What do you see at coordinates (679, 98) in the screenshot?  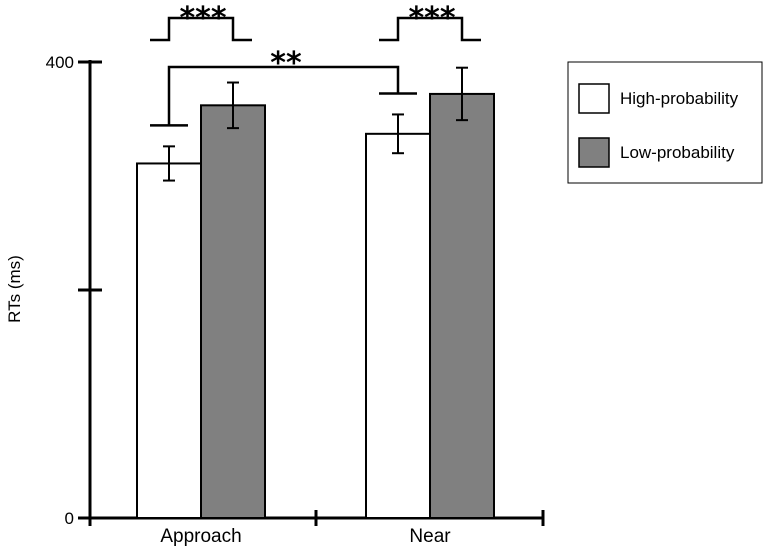 I see `legend-label-high-probability: High-probability` at bounding box center [679, 98].